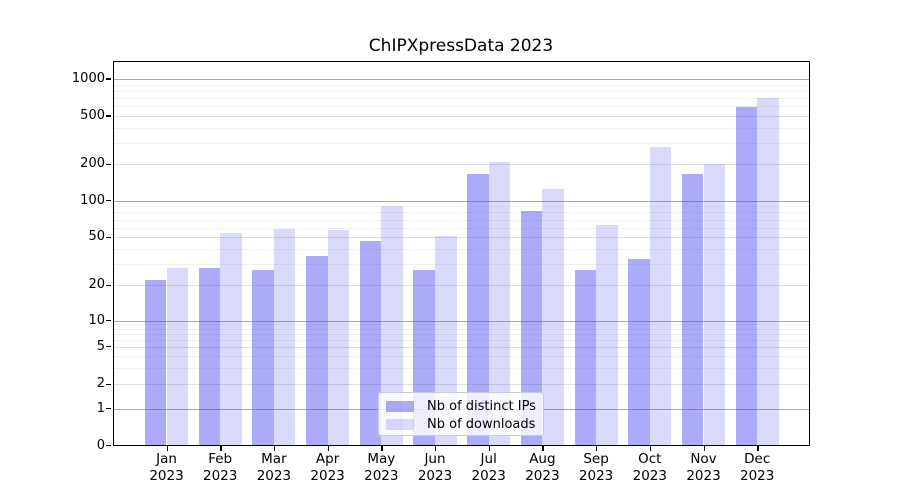 This screenshot has height=500, width=900. I want to click on y-tick-label-500: 500, so click(92, 115).